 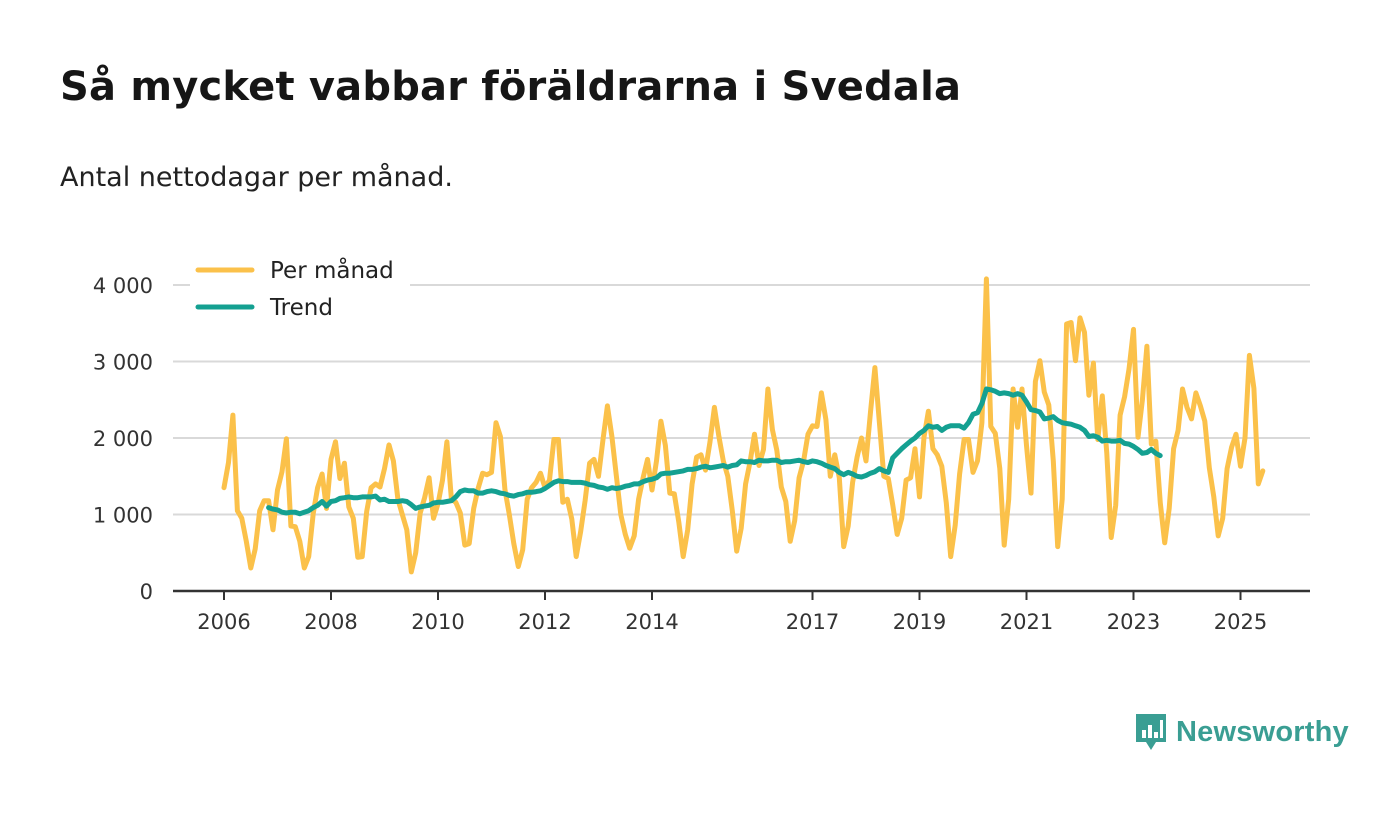 What do you see at coordinates (256, 177) in the screenshot?
I see `chart-subtitle: Antal nettodagar per månad.` at bounding box center [256, 177].